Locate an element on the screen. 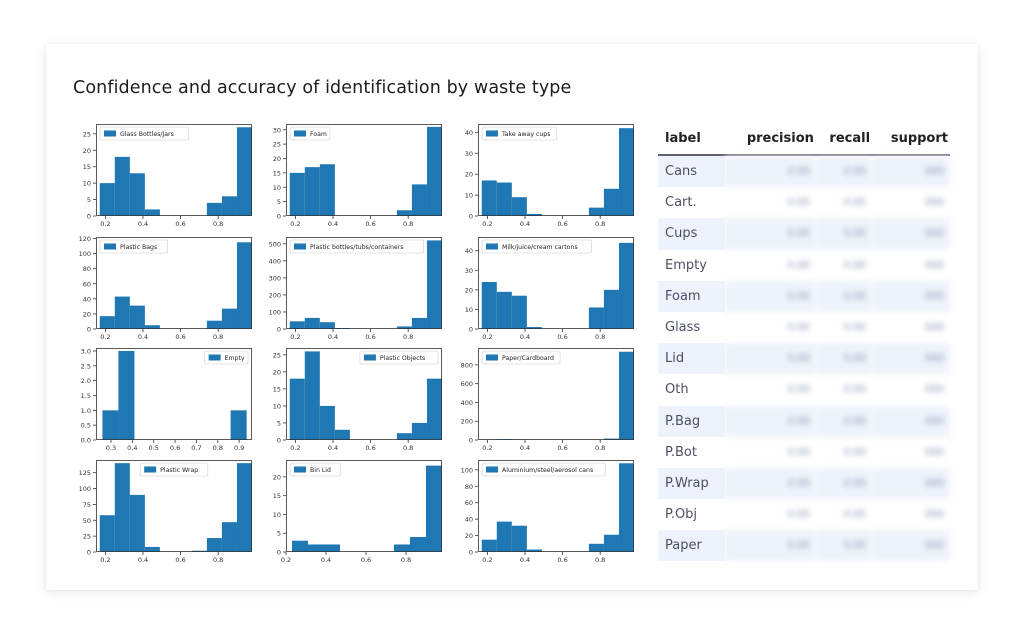 The width and height of the screenshot is (1024, 636). header-label: label is located at coordinates (691, 139).